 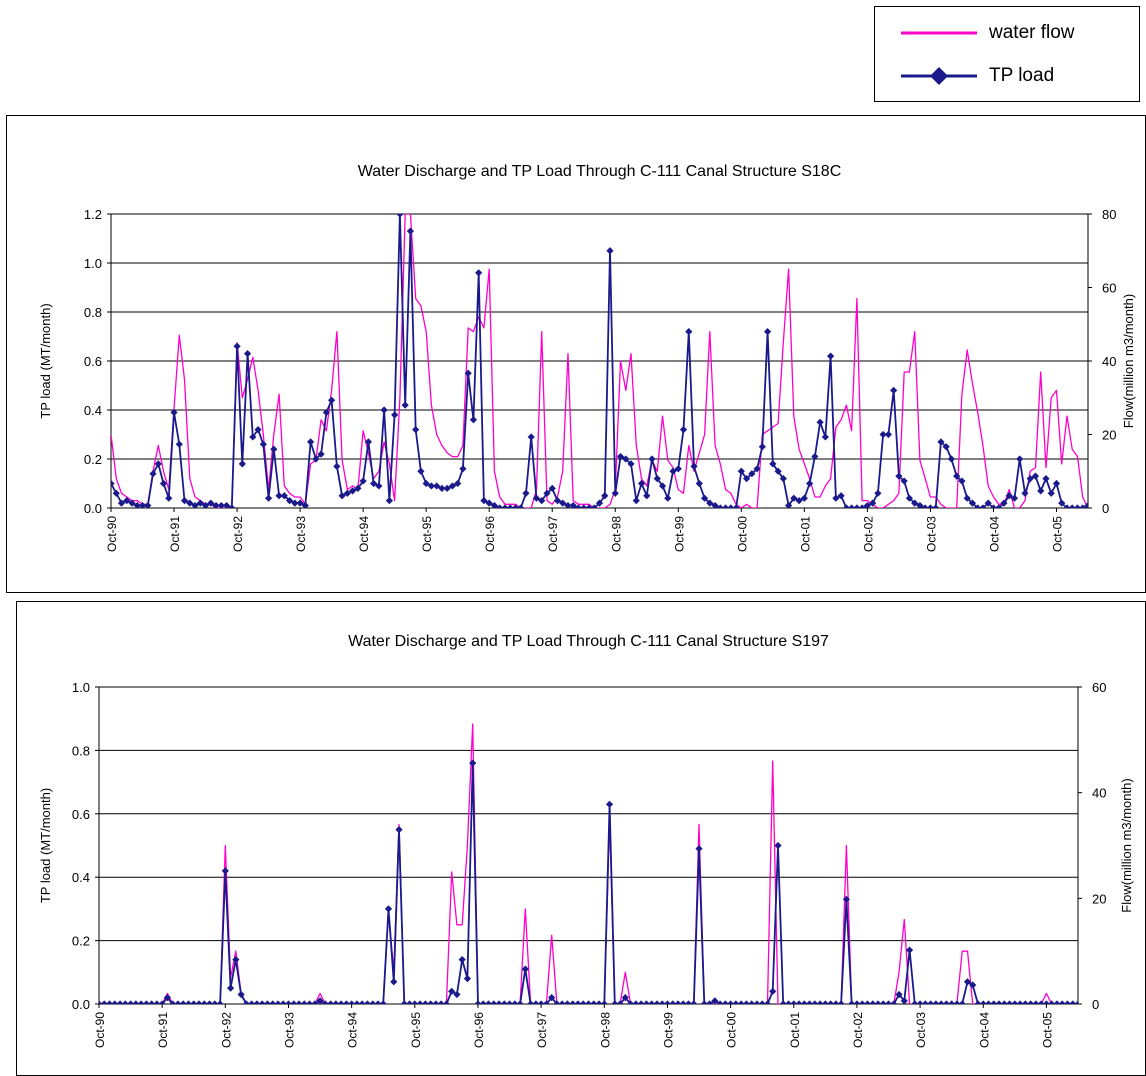 I want to click on y-tick-label: 1.2, so click(x=93, y=214).